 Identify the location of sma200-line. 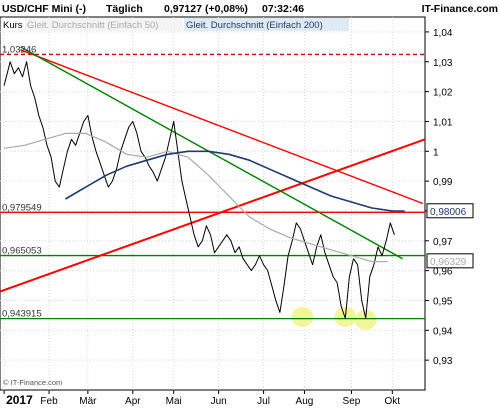
(234, 181).